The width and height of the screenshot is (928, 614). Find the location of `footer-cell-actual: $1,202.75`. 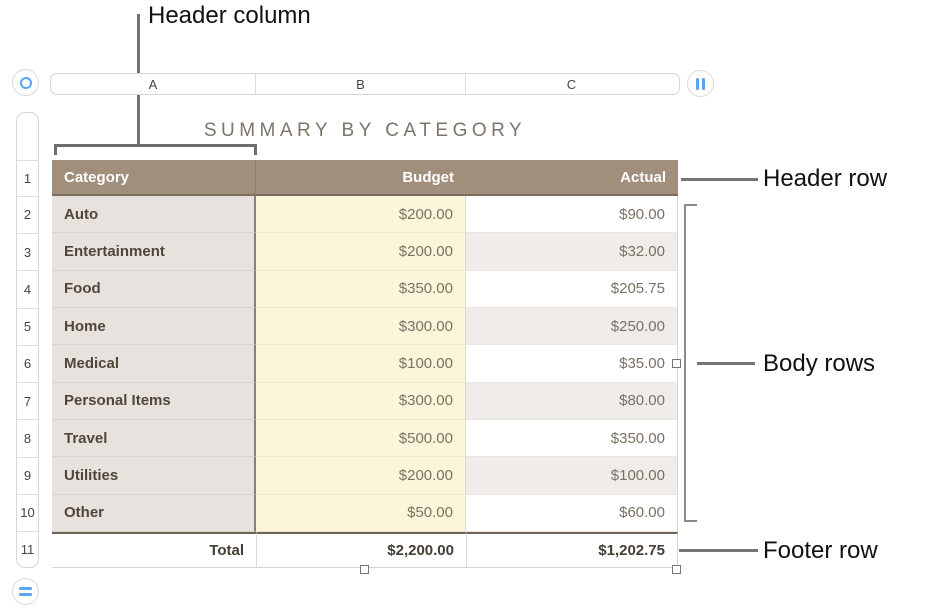

footer-cell-actual: $1,202.75 is located at coordinates (572, 549).